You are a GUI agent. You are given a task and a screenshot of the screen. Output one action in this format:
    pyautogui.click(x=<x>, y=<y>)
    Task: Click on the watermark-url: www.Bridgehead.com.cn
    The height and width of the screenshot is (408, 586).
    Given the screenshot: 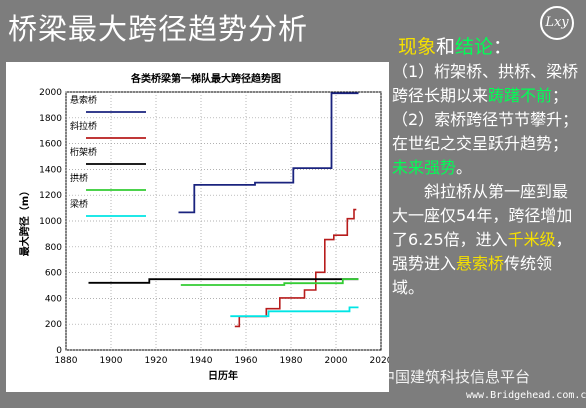 What is the action you would take?
    pyautogui.click(x=526, y=395)
    